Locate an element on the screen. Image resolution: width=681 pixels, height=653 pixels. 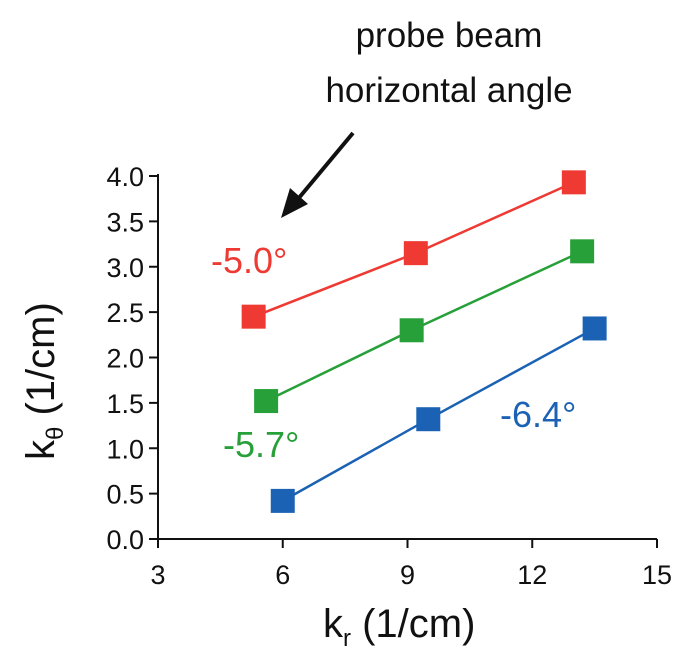
series-label-neg5-0: -5.0° is located at coordinates (249, 260).